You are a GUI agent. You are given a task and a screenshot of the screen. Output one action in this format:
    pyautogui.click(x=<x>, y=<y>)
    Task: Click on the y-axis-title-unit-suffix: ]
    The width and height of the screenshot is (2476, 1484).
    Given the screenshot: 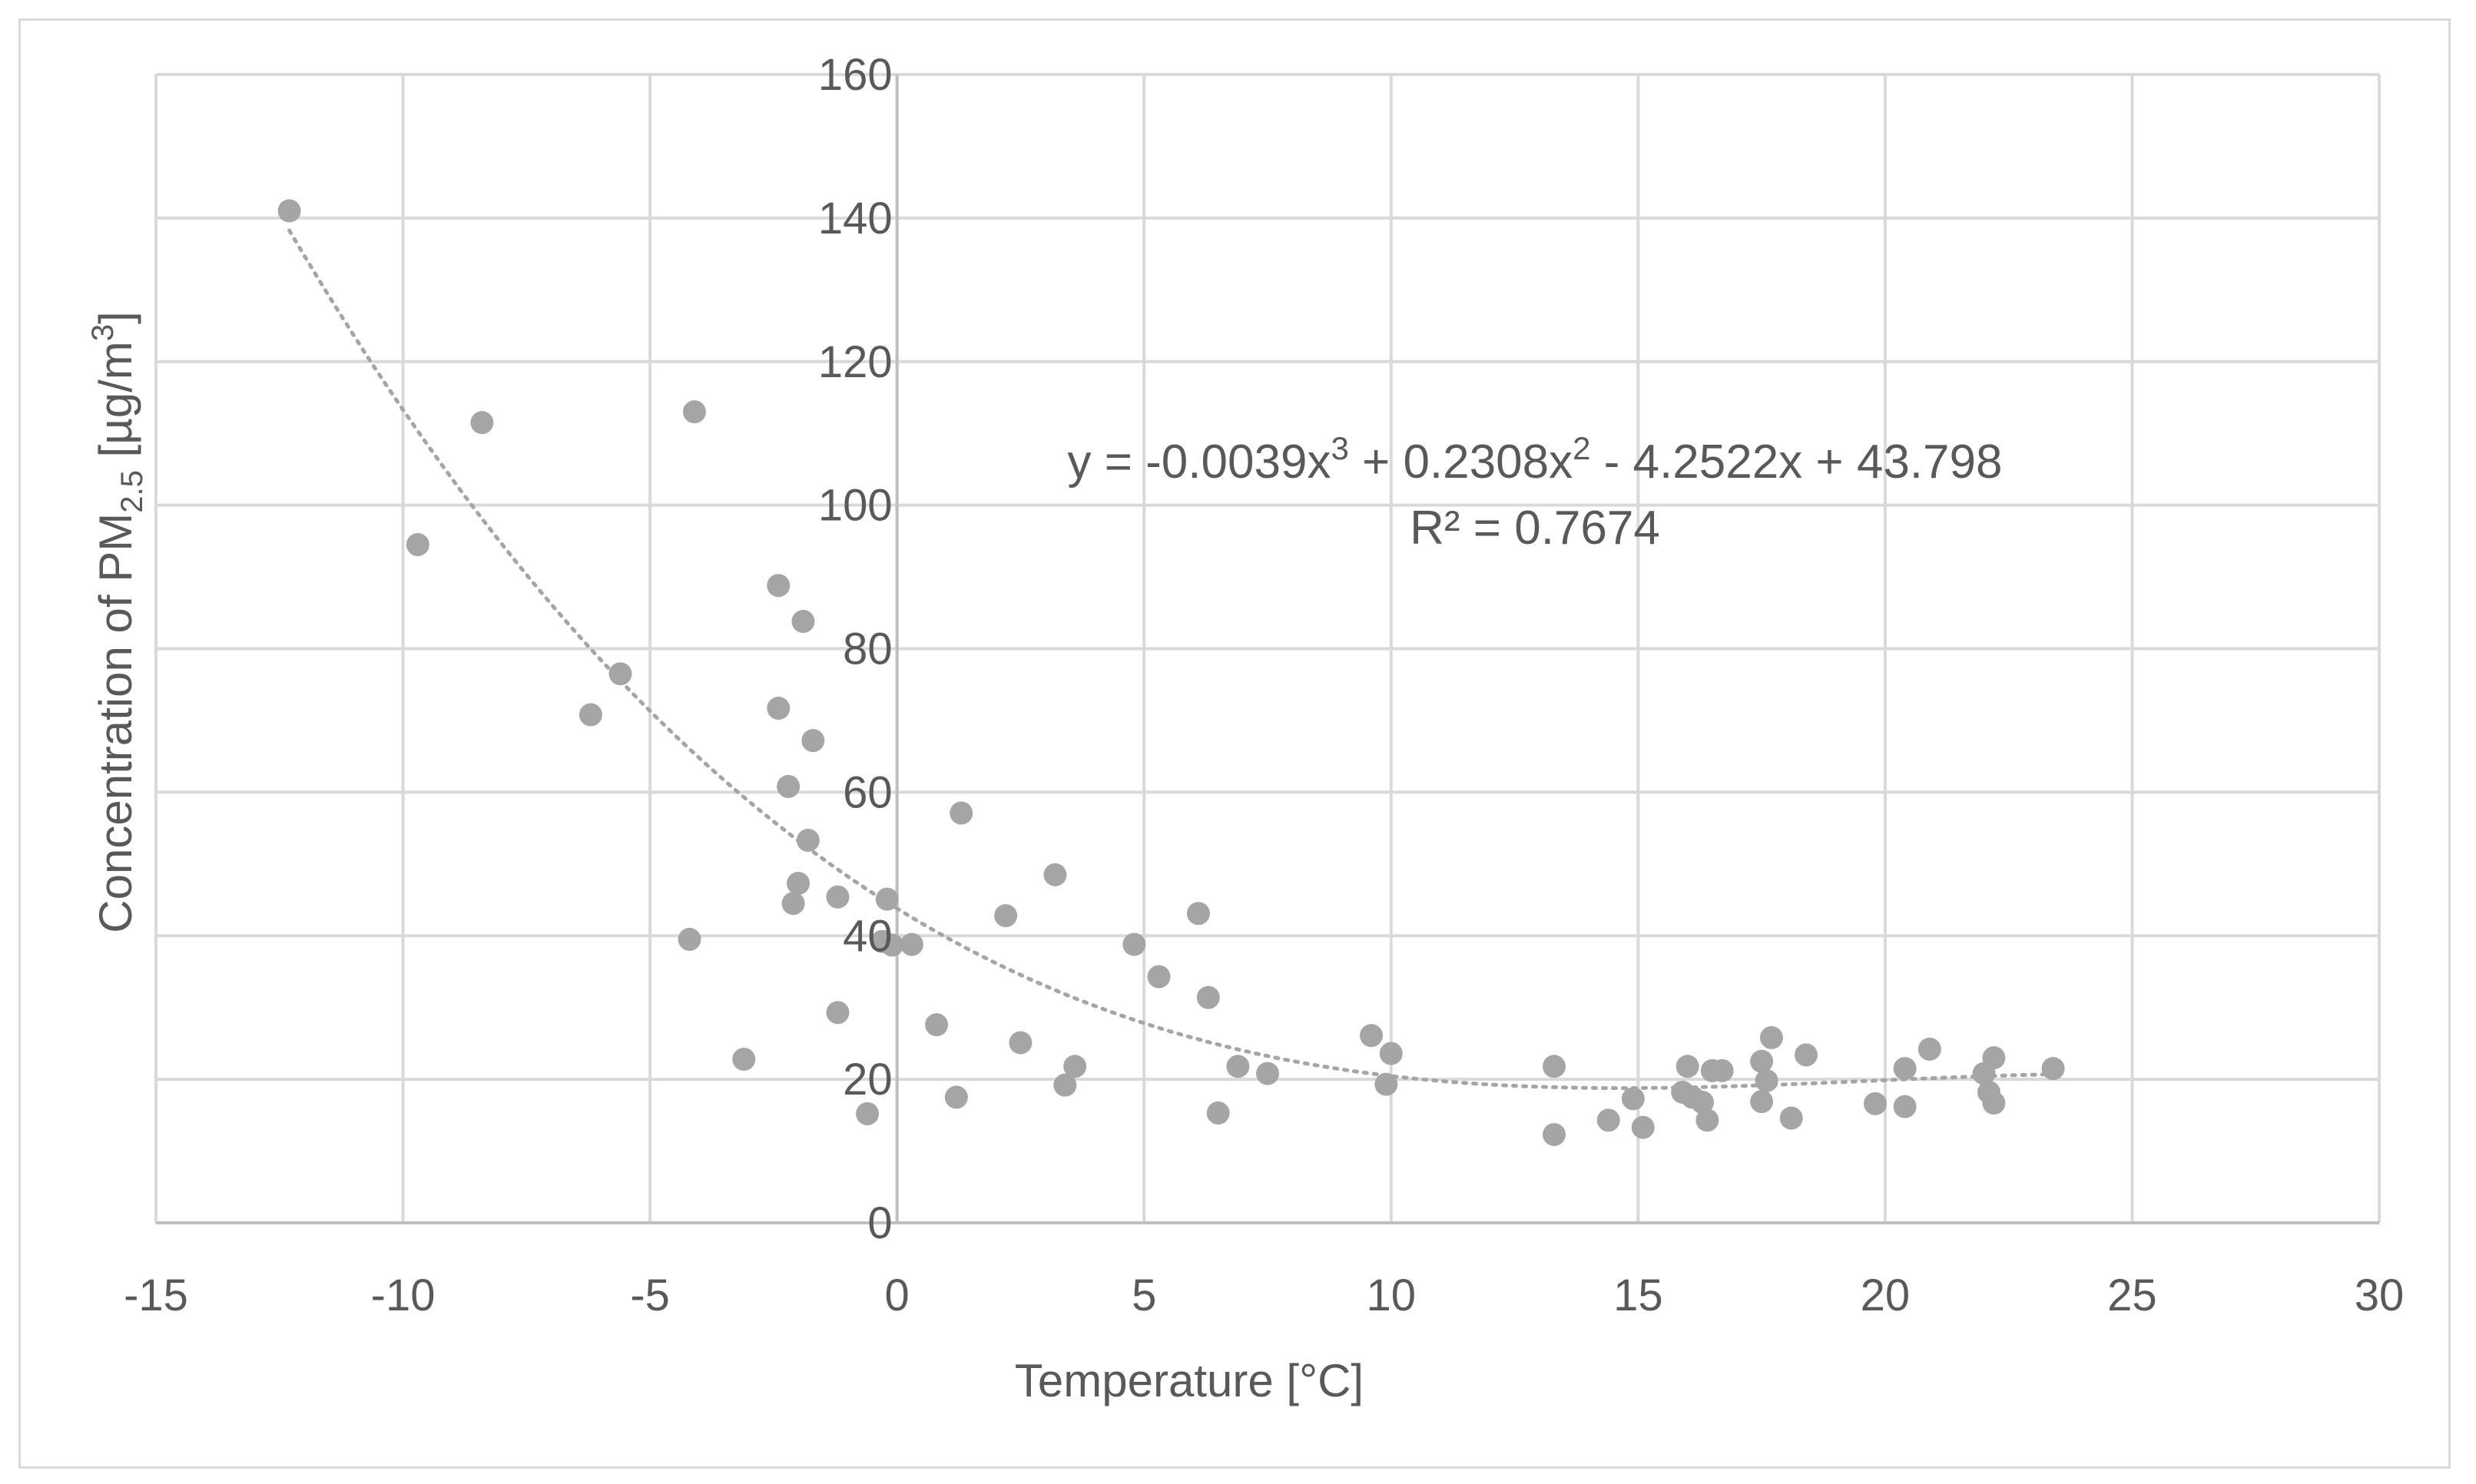 What is the action you would take?
    pyautogui.click(x=115, y=317)
    